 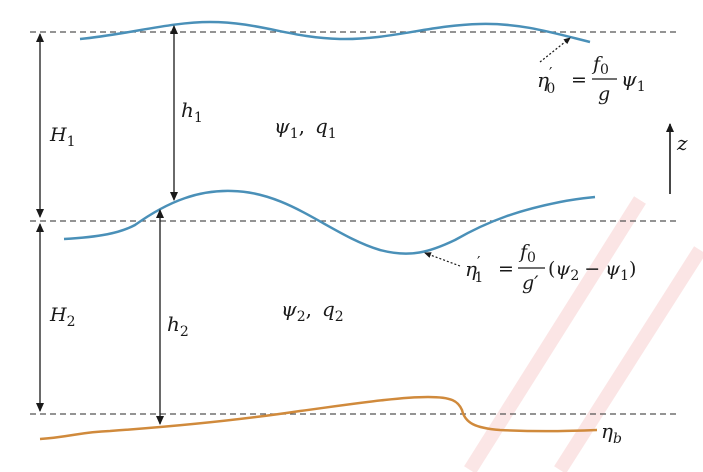 What do you see at coordinates (546, 80) in the screenshot?
I see `eta0-lhs: η′ 0` at bounding box center [546, 80].